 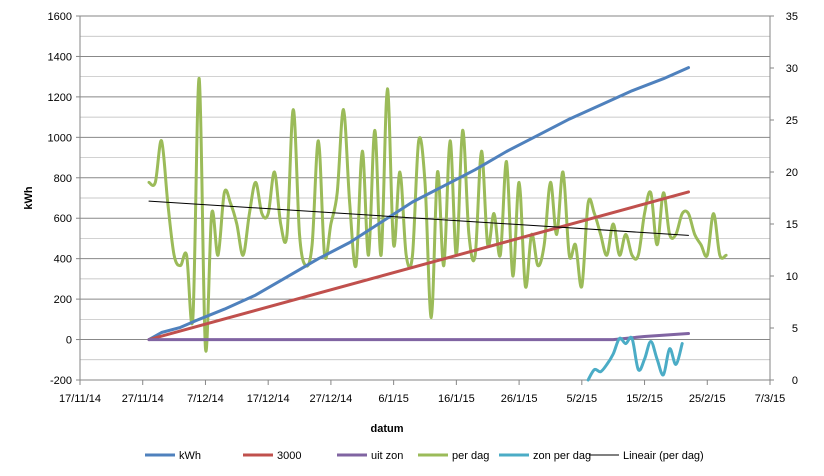 What do you see at coordinates (60, 17) in the screenshot?
I see `y-tick-label: 1600` at bounding box center [60, 17].